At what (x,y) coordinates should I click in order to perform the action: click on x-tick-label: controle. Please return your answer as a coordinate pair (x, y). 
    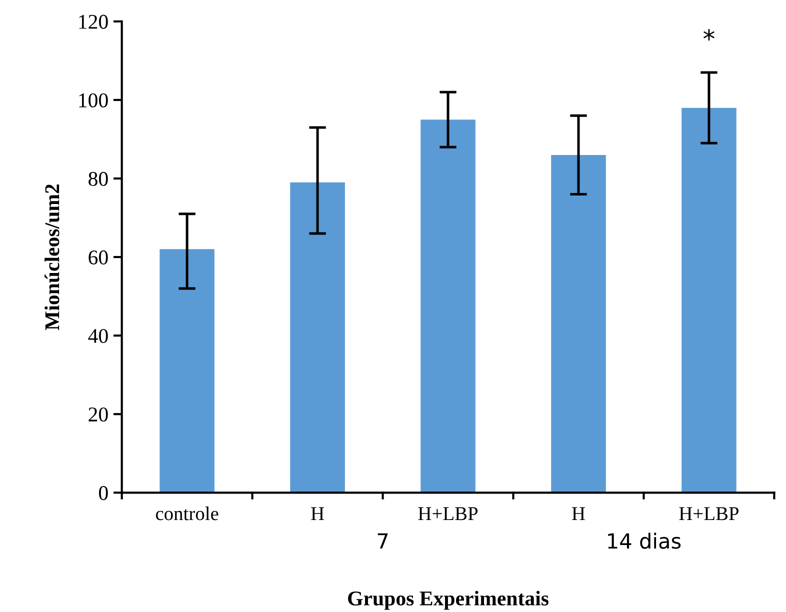
    Looking at the image, I should click on (187, 513).